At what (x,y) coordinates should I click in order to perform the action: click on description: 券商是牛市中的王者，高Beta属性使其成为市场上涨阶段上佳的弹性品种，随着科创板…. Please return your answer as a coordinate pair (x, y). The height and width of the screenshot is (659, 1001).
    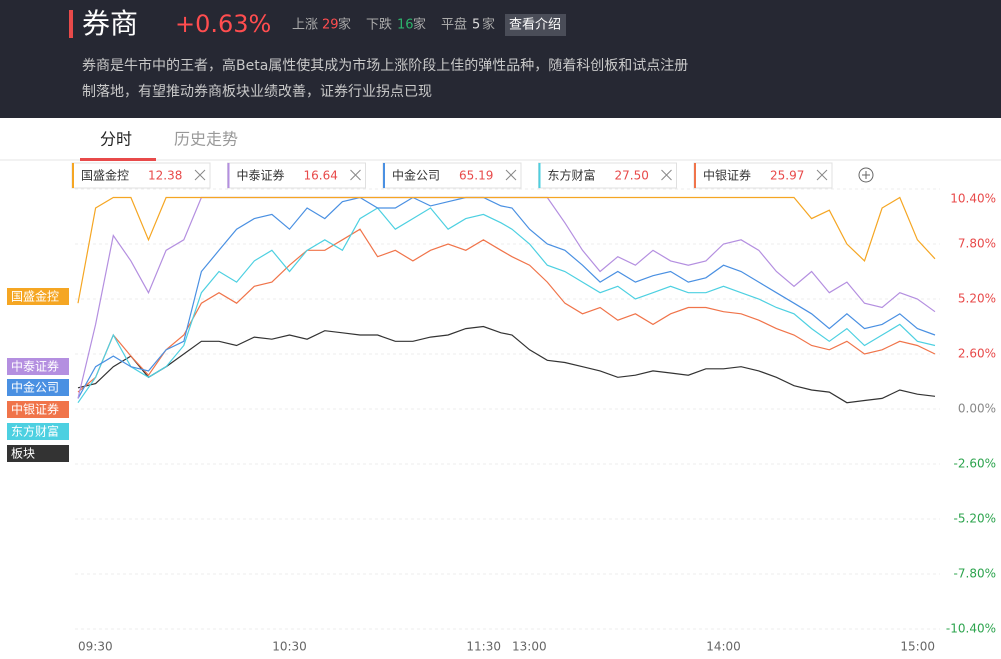
    Looking at the image, I should click on (385, 65).